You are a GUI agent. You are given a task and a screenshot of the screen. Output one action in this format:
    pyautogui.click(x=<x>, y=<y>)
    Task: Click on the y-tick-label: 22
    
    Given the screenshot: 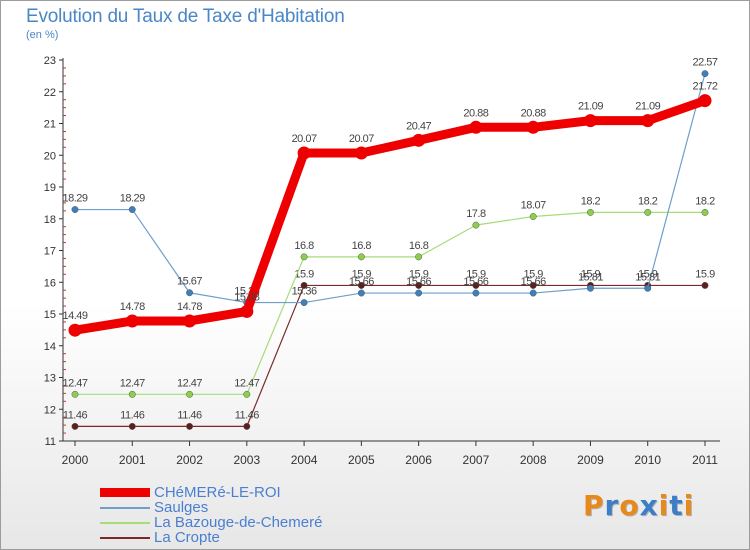 What is the action you would take?
    pyautogui.click(x=50, y=93)
    